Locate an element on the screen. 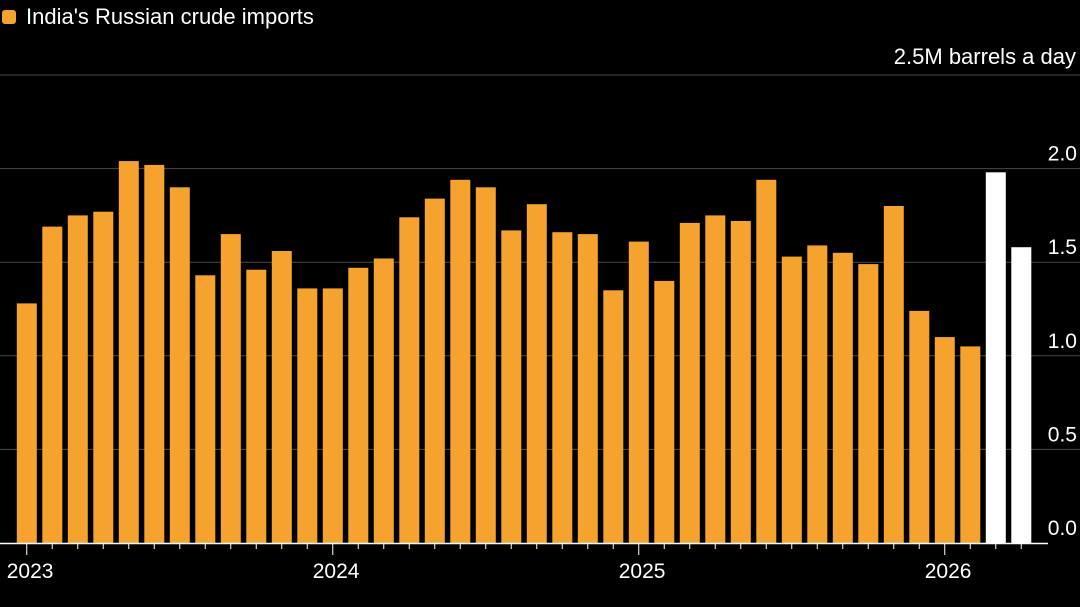 The width and height of the screenshot is (1080, 607). y-tick-label: 0.5 is located at coordinates (1062, 434).